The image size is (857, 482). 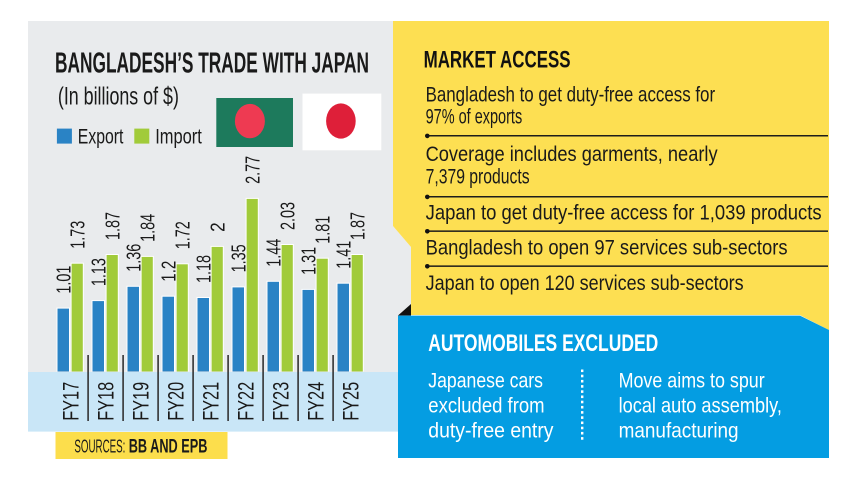 I want to click on svg-text: 1.41, so click(x=345, y=255).